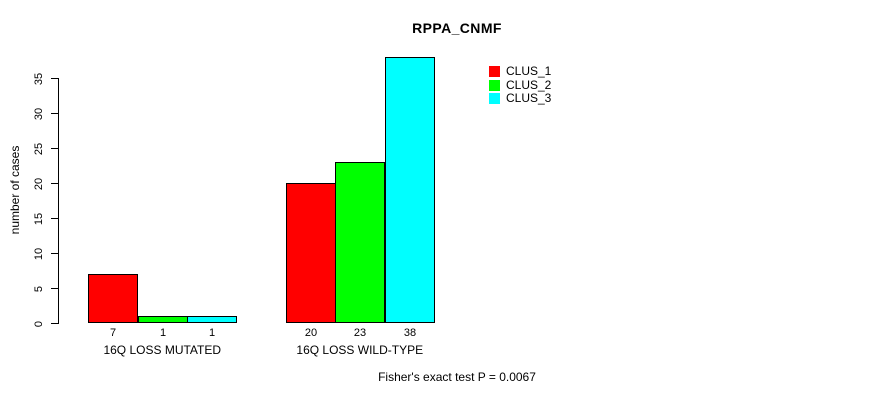 The width and height of the screenshot is (890, 400). I want to click on bar-clus_1-group1, so click(113, 298).